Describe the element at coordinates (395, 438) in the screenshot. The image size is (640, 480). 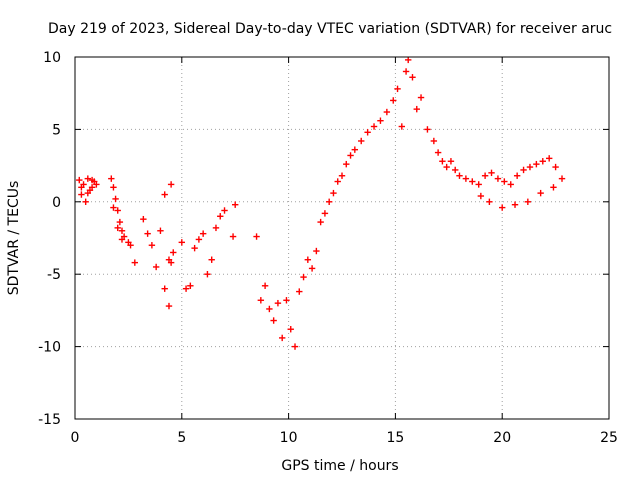
I see `x-tick-label: 15` at that location.